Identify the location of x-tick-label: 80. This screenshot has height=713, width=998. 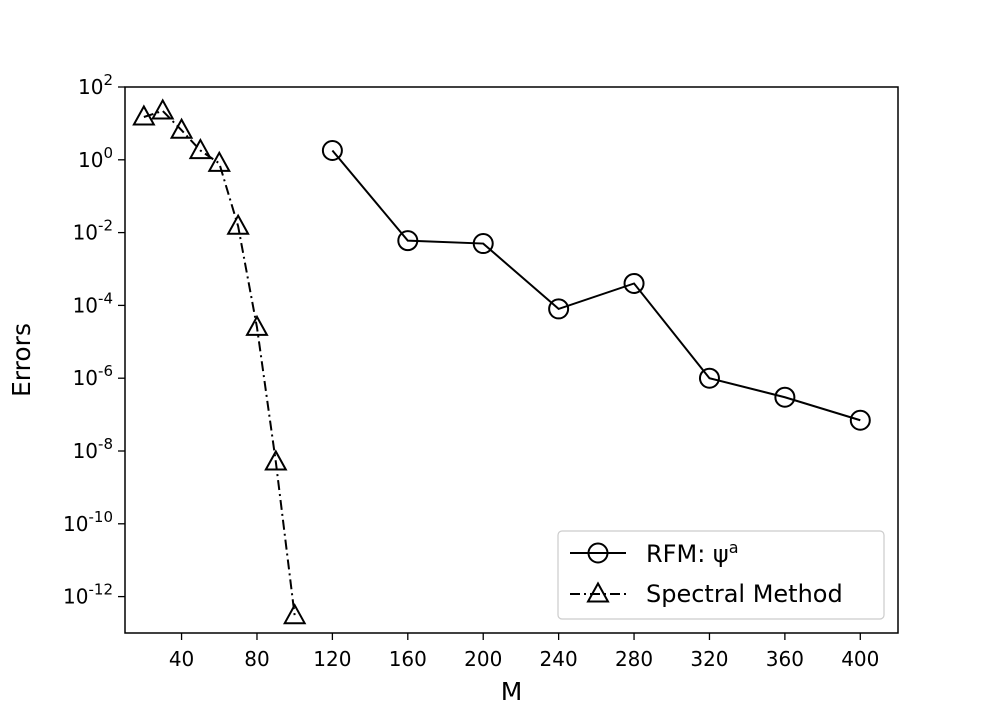
(256, 659).